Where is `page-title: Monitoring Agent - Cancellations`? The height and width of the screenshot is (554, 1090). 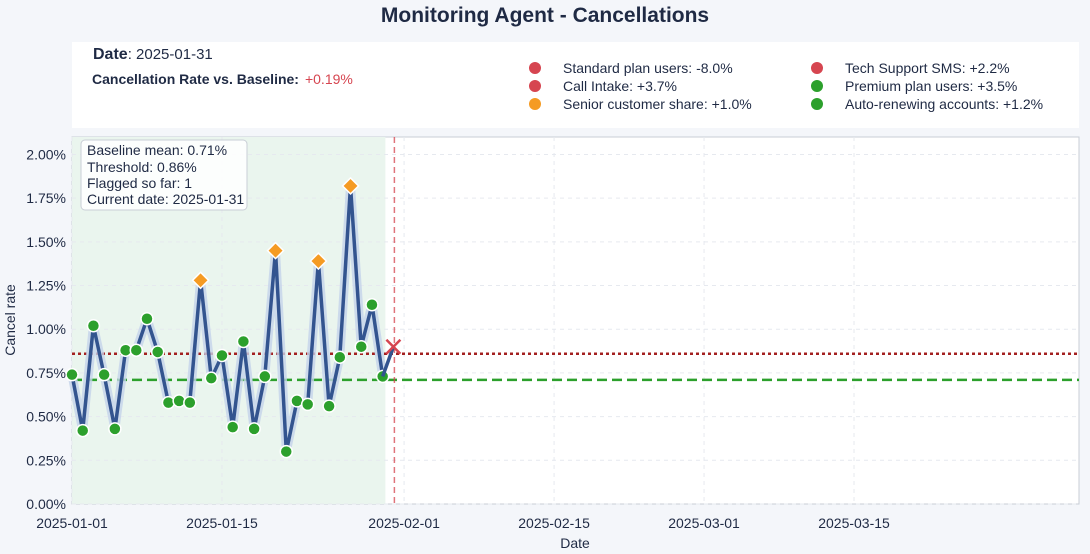
page-title: Monitoring Agent - Cancellations is located at coordinates (545, 15).